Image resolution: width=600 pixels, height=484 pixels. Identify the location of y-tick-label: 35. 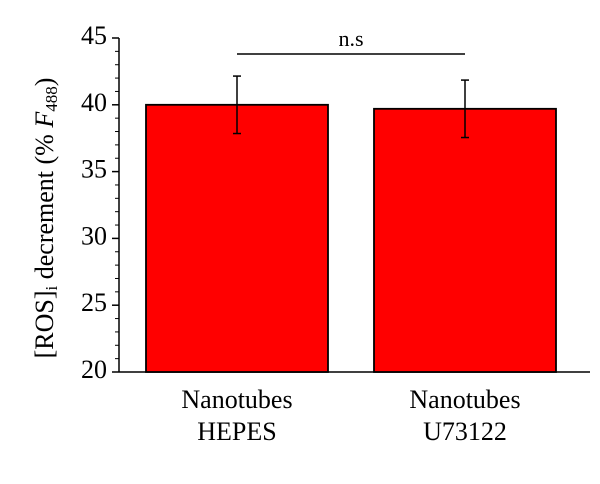
(94, 169).